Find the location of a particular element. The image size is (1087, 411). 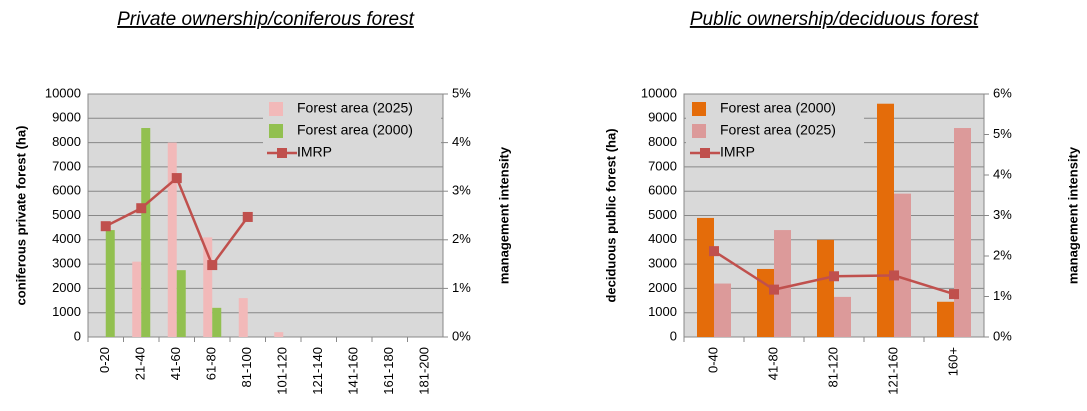

y2-tick-label: 6% is located at coordinates (1002, 92).